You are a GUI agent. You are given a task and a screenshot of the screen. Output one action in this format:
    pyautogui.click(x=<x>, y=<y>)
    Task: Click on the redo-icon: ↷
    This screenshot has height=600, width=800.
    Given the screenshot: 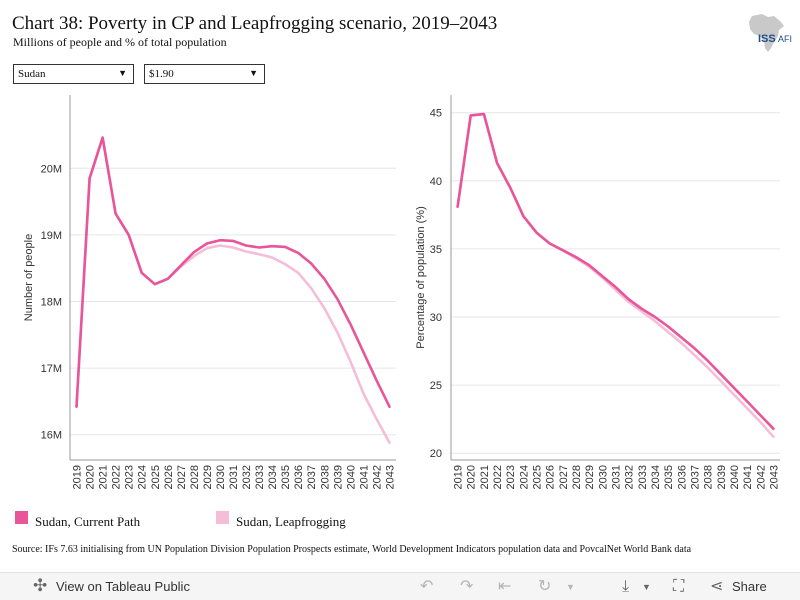 What is the action you would take?
    pyautogui.click(x=467, y=586)
    